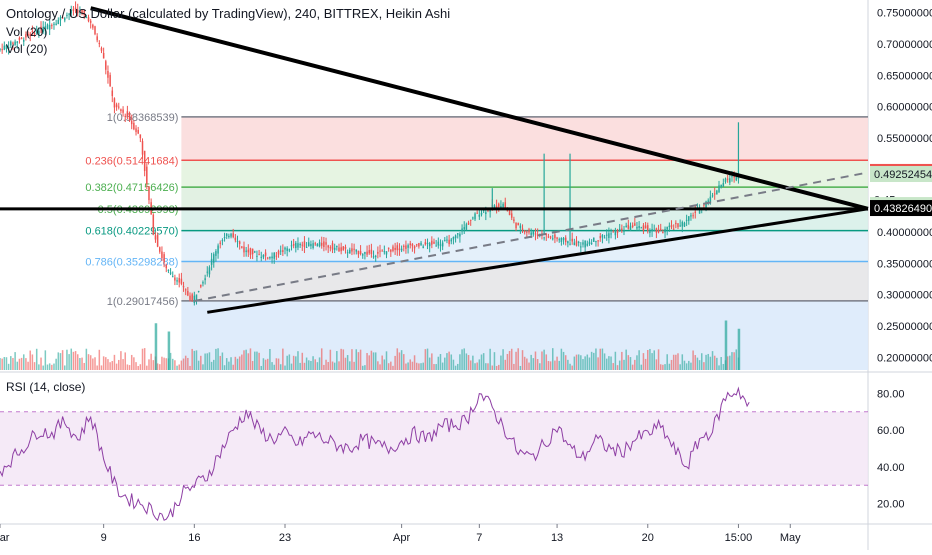  I want to click on fib-level-label: 1(0.29017456), so click(143, 302).